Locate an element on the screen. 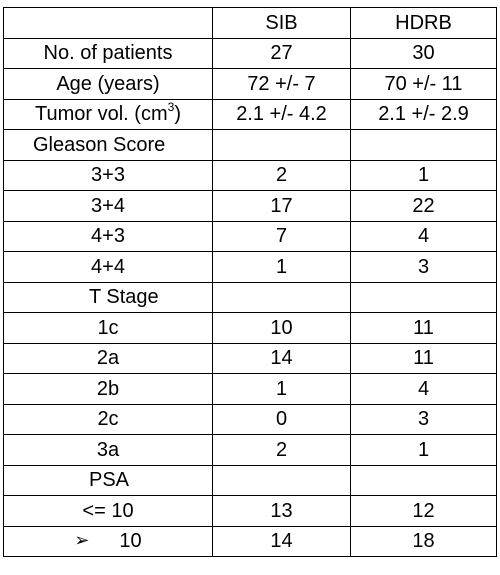 This screenshot has width=500, height=575. header-sib: SIB is located at coordinates (281, 23).